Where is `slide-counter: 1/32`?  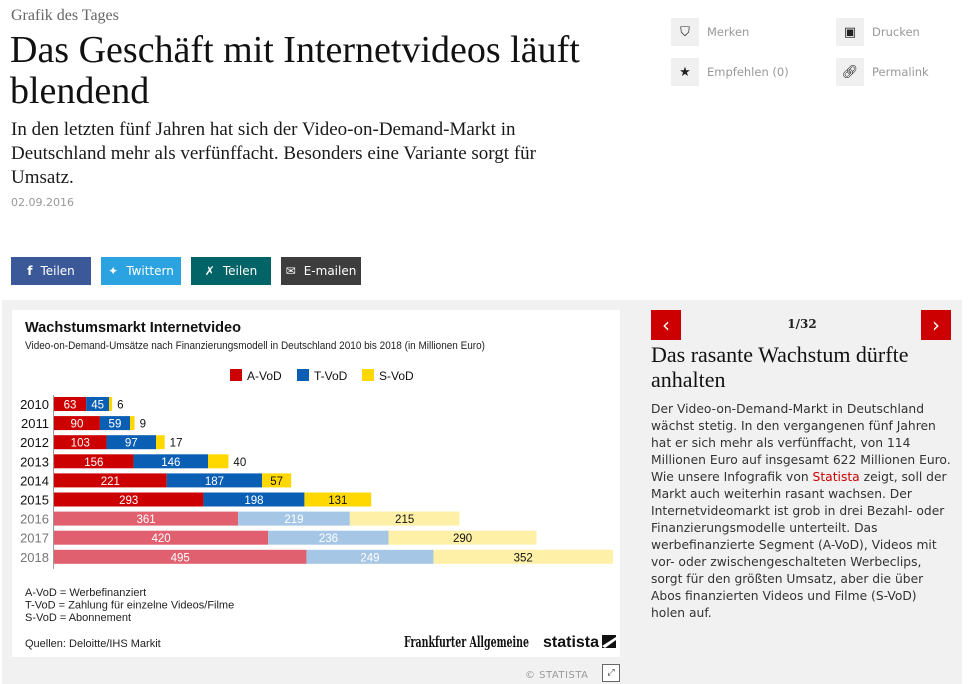 slide-counter: 1/32 is located at coordinates (802, 324).